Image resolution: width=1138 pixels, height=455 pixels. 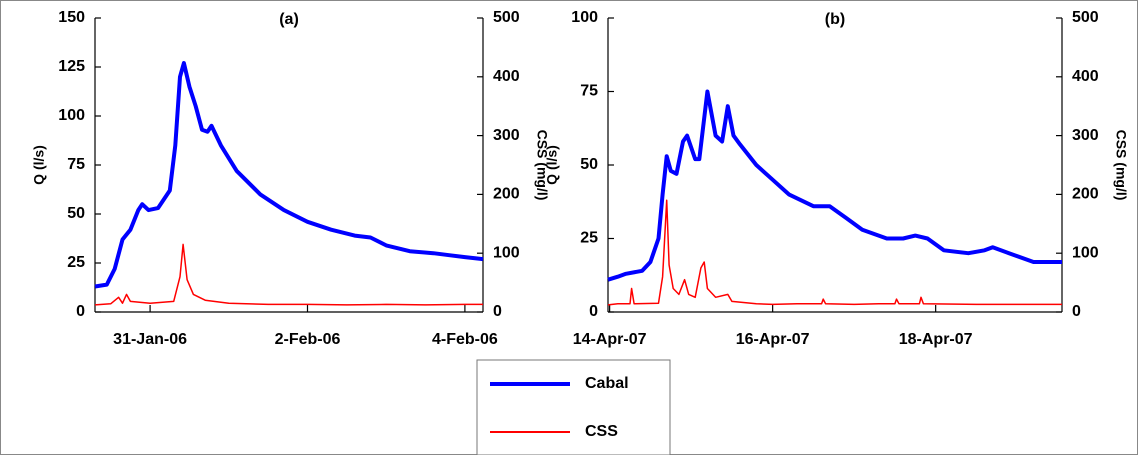 I want to click on x-tick-label: 18-Apr-07, so click(x=936, y=339).